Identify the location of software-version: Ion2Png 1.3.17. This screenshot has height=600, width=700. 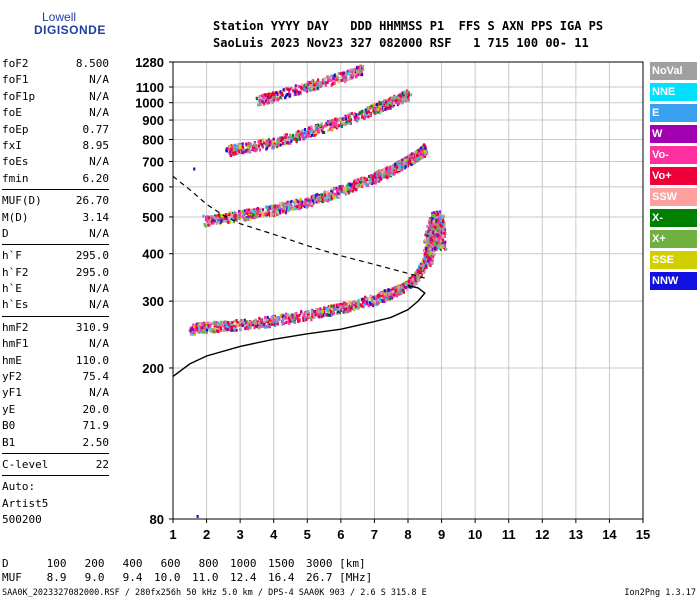
(660, 593).